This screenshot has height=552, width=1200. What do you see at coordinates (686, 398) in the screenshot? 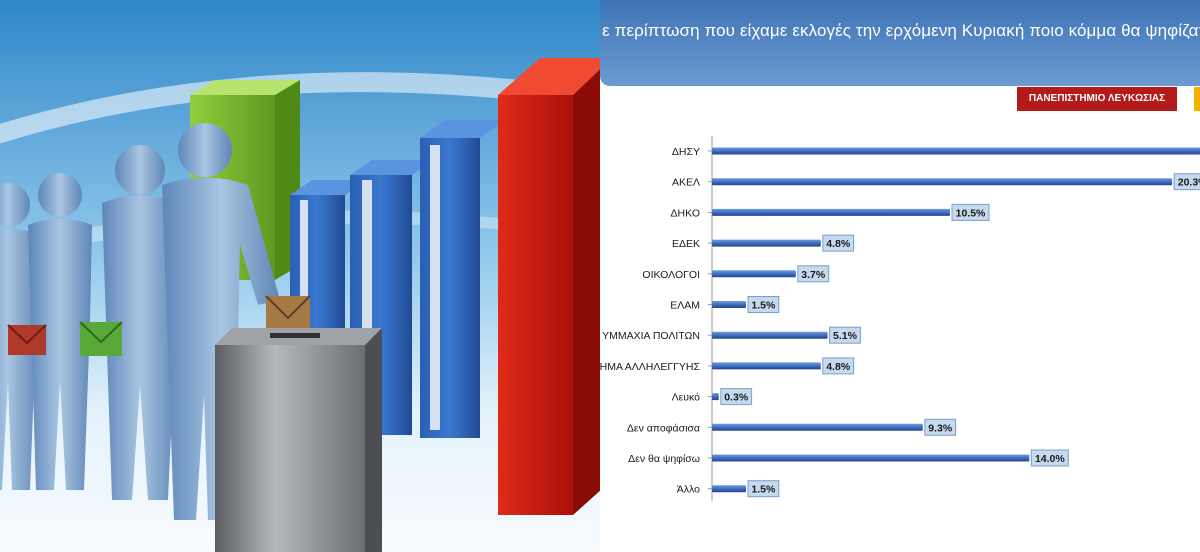
I see `category-label: Λευκό` at bounding box center [686, 398].